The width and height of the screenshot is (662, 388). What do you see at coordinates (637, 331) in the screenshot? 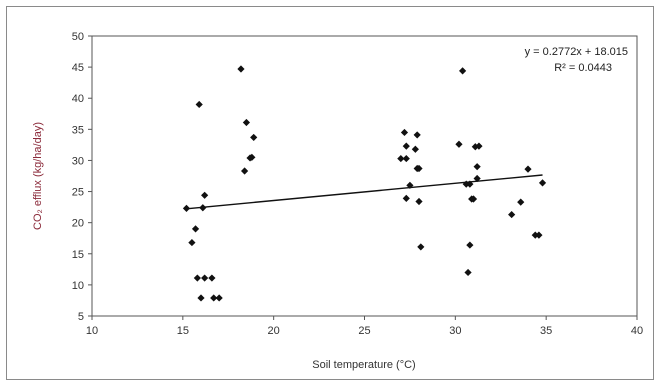
I see `x-tick-label: 40` at bounding box center [637, 331].